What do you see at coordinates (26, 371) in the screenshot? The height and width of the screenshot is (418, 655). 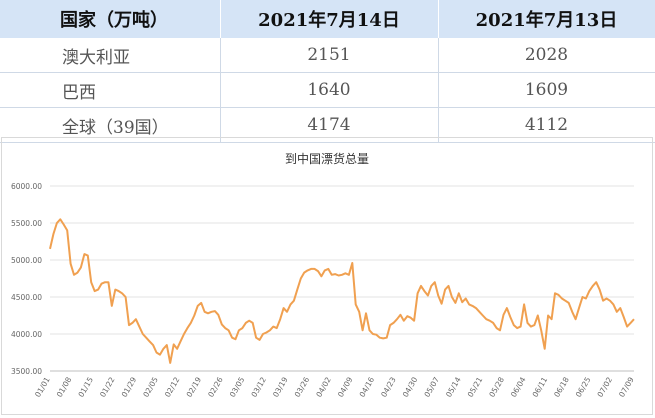 I see `y-tick-label: 3500.00` at bounding box center [26, 371].